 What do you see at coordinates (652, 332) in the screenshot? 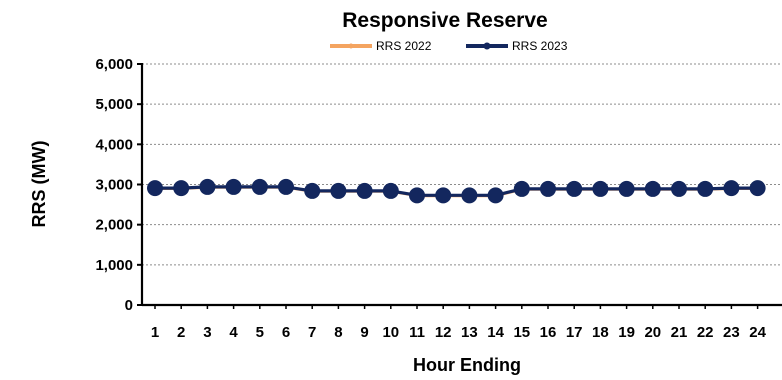
I see `x-tick-label: 20` at bounding box center [652, 332].